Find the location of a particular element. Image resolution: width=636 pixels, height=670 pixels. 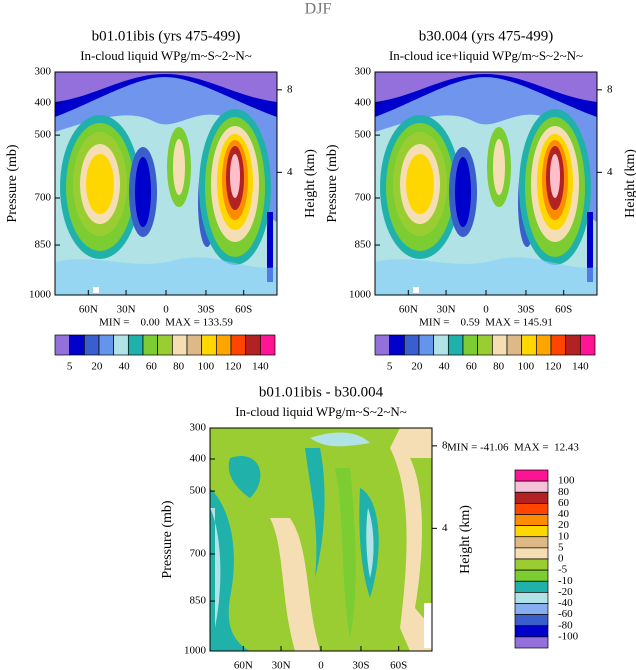

panel-title: b01.01ibis - b30.004 is located at coordinates (321, 392).